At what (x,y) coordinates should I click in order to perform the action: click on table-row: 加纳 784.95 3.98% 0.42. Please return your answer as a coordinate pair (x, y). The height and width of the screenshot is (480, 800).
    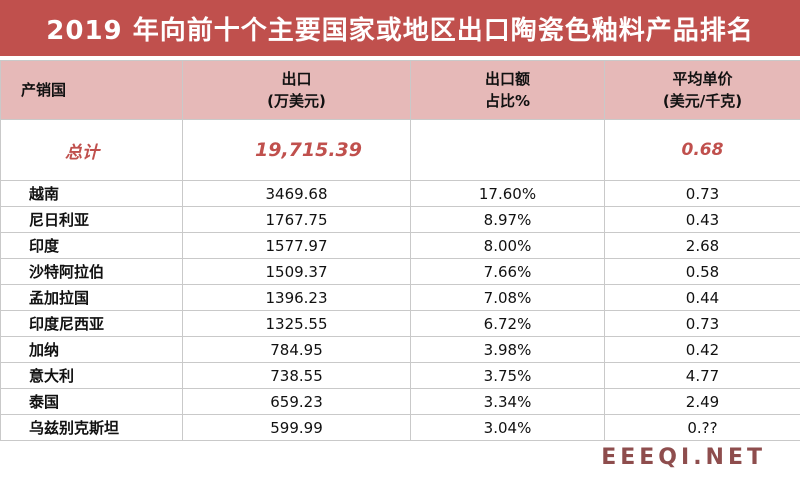
    Looking at the image, I should click on (400, 349).